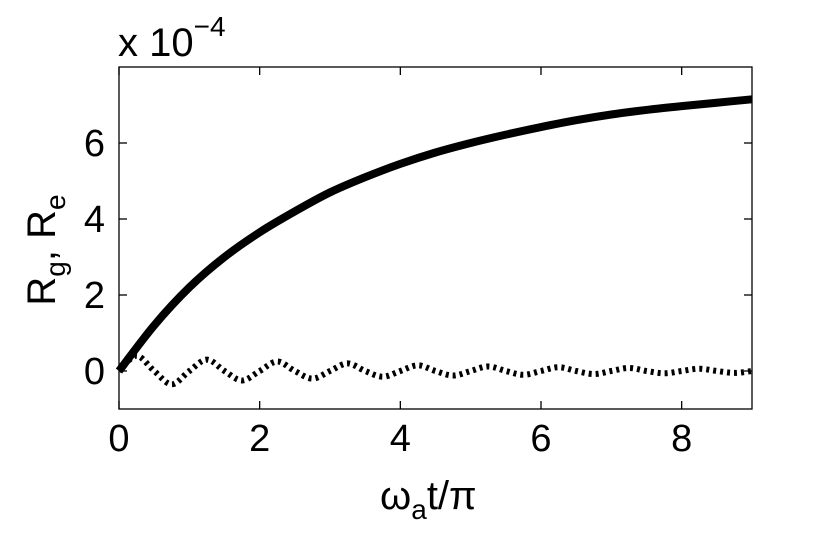  Describe the element at coordinates (540, 439) in the screenshot. I see `x-tick-label: 6` at that location.